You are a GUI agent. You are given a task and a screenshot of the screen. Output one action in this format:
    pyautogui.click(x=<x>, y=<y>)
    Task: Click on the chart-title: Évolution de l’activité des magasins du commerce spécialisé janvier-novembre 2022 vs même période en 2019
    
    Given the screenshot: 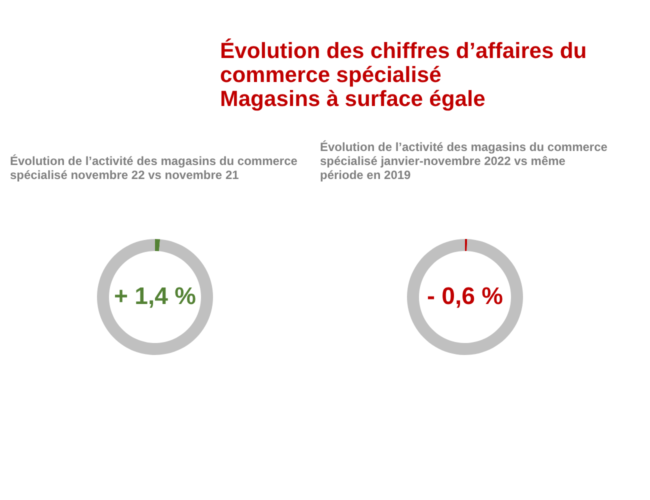 What is the action you would take?
    pyautogui.click(x=464, y=161)
    